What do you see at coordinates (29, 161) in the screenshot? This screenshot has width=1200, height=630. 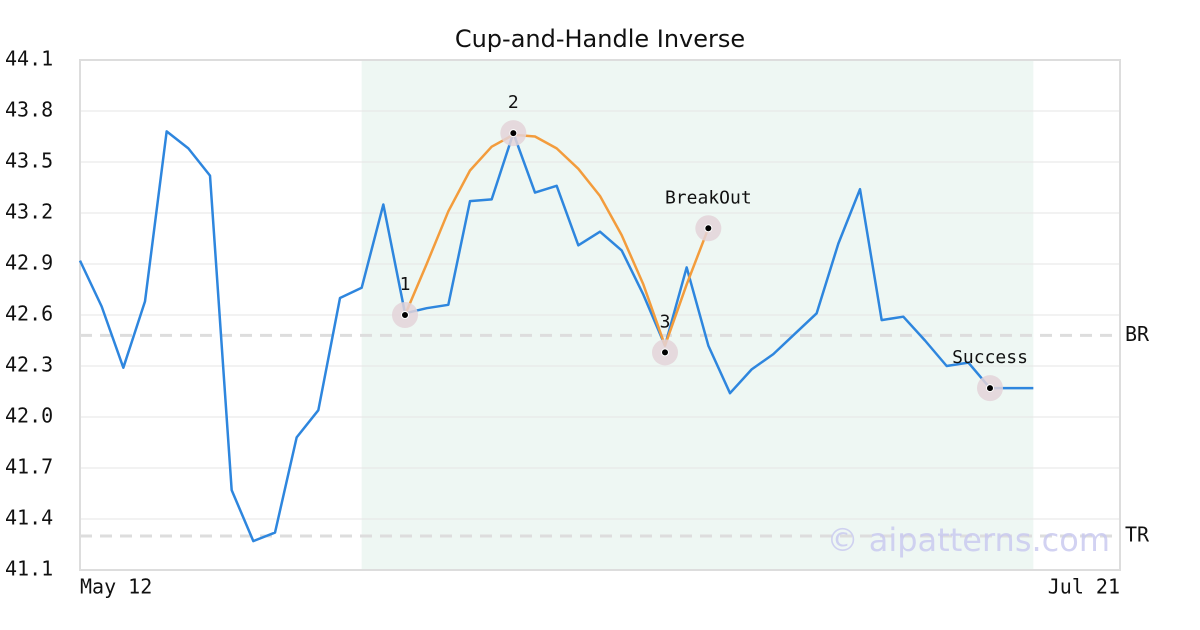 I see `y-tick-label: 43.5` at bounding box center [29, 161].